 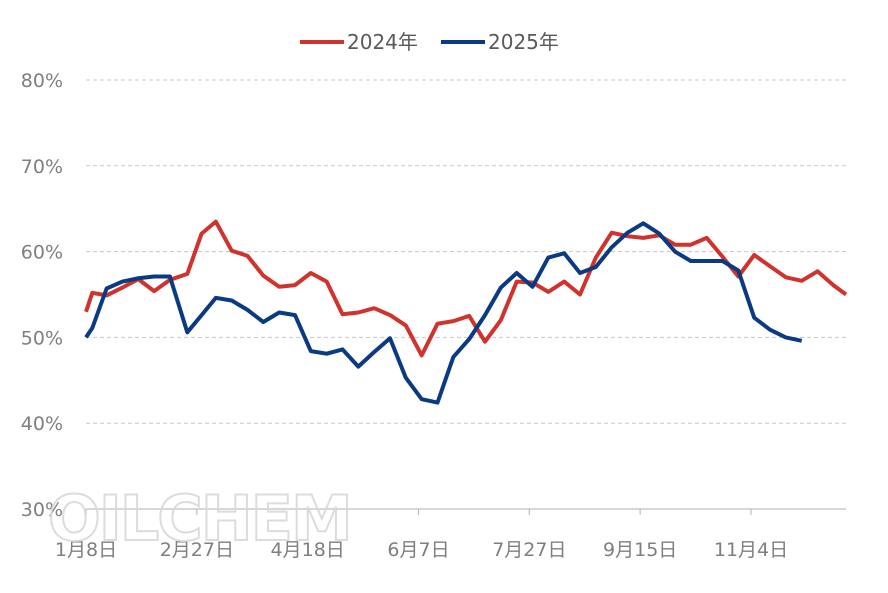 What do you see at coordinates (308, 550) in the screenshot?
I see `x-tick-label: 4月18日` at bounding box center [308, 550].